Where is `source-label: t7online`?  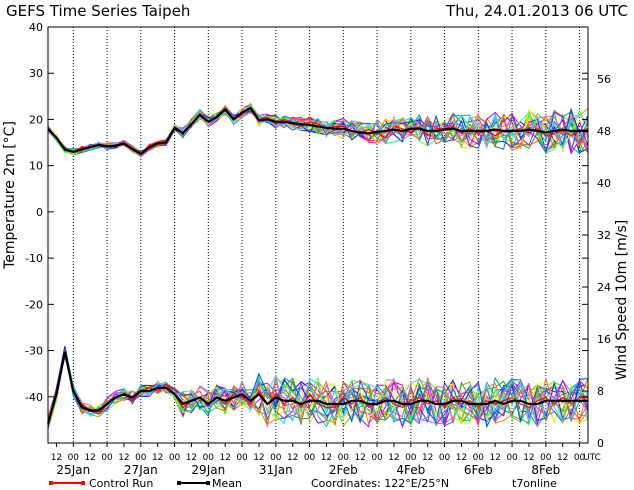
source-label: t7online is located at coordinates (534, 483).